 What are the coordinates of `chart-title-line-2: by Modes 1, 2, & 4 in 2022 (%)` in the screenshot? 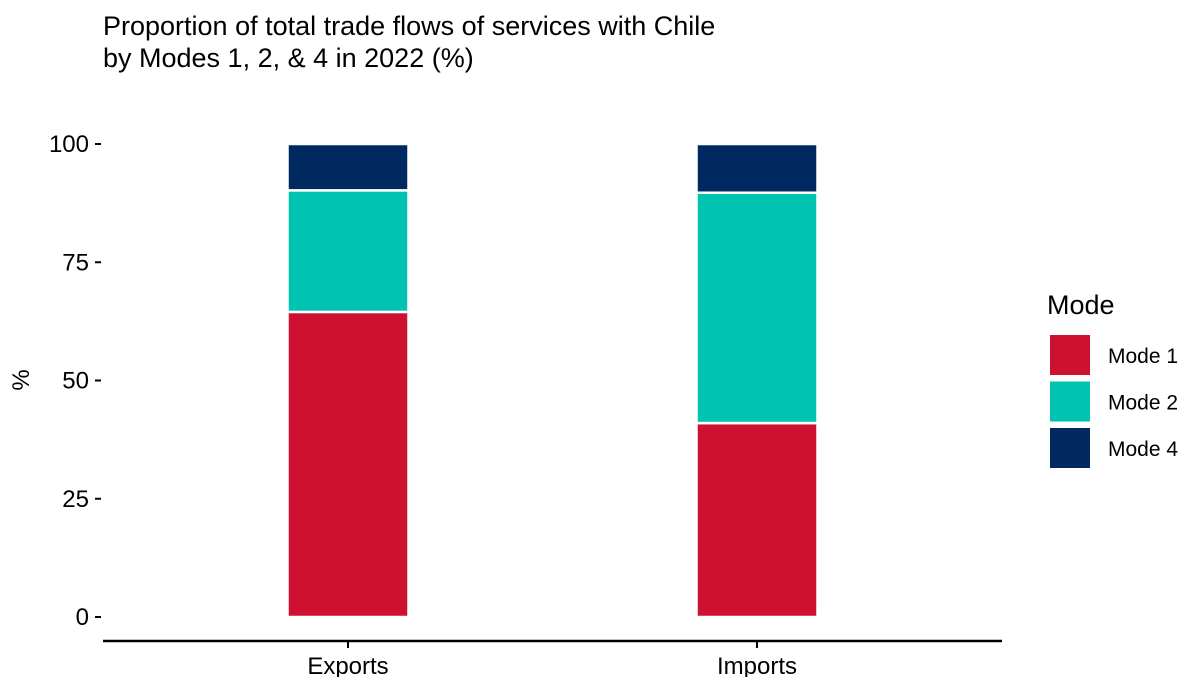 It's located at (288, 58).